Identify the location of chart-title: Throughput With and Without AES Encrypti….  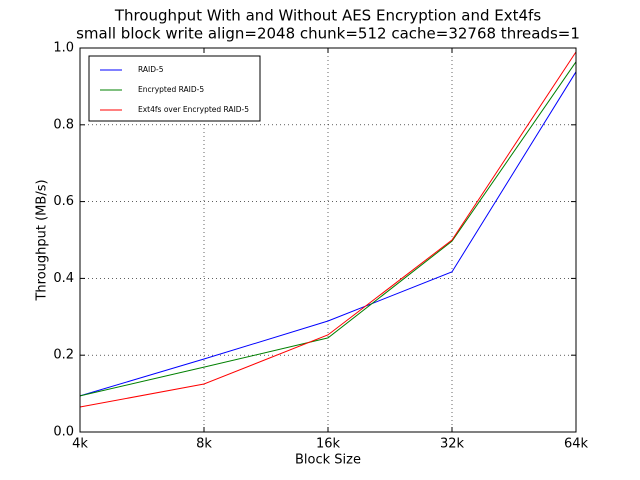
(327, 16).